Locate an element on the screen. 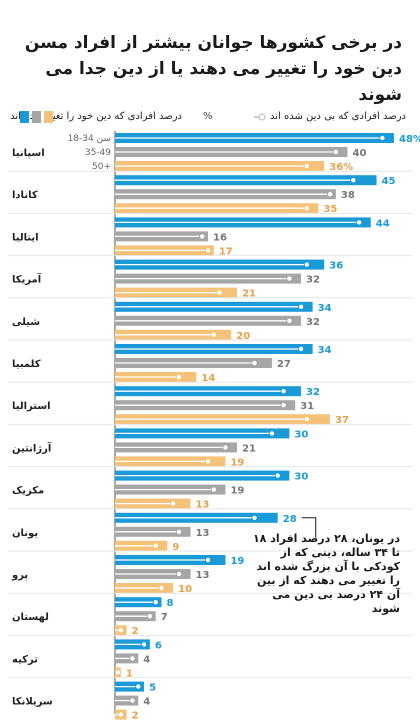 The image size is (420, 724). value-label: 16 is located at coordinates (220, 237).